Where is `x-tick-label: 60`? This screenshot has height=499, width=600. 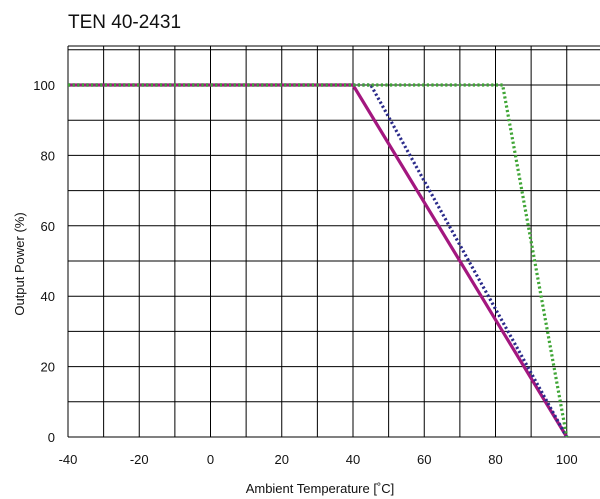 x-tick-label: 60 is located at coordinates (424, 459).